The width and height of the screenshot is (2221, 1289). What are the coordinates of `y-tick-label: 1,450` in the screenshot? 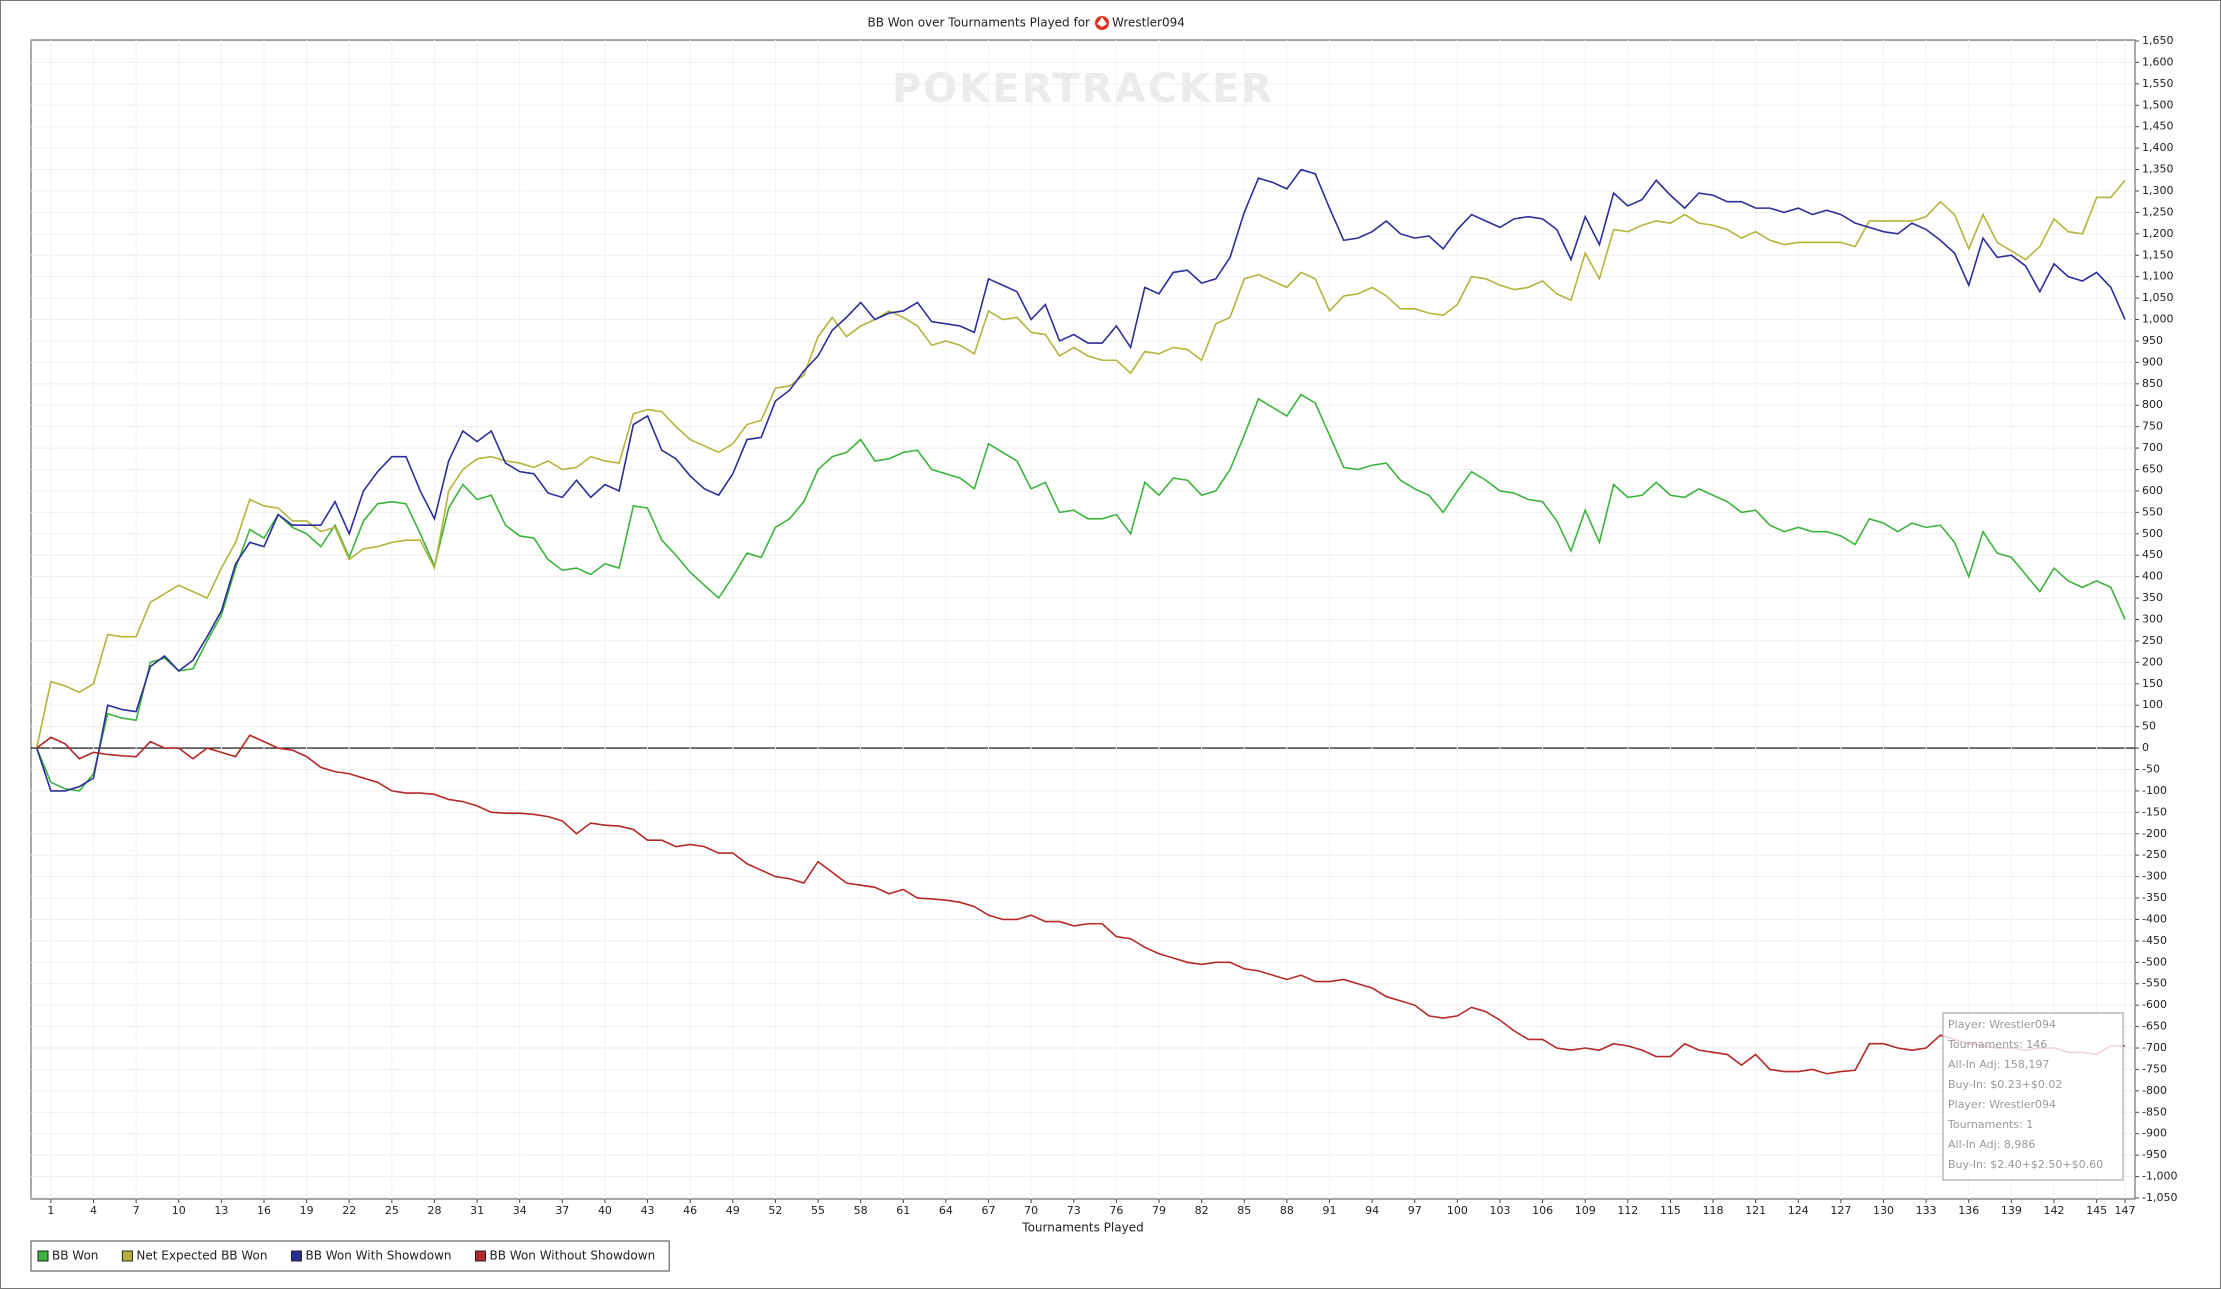 It's located at (2158, 126).